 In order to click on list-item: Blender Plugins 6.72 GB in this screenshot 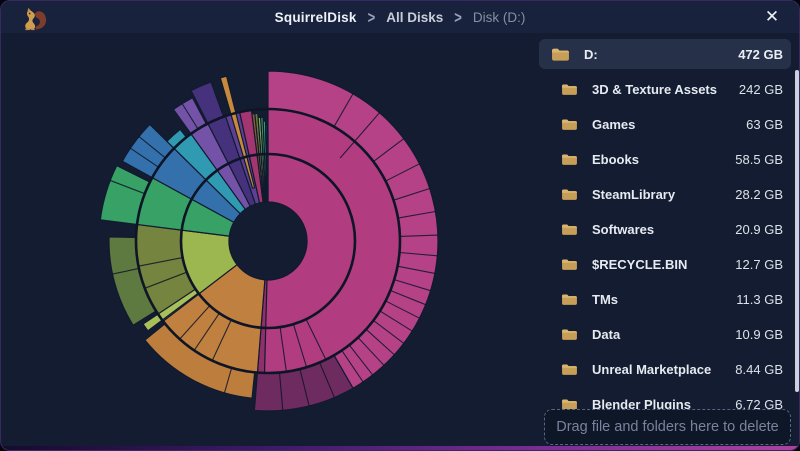, I will do `click(665, 404)`.